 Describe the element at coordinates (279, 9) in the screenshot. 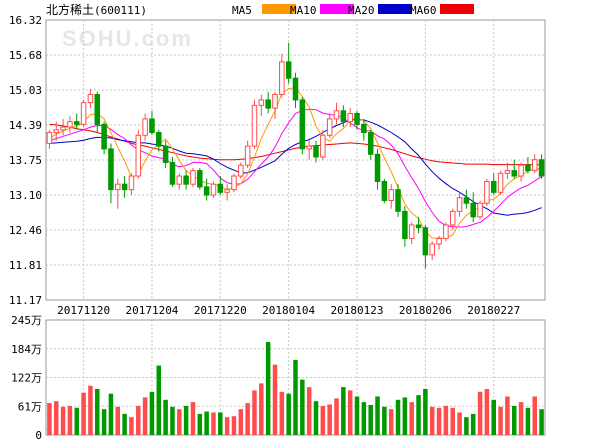

I see `legend-swatch-ma5` at that location.